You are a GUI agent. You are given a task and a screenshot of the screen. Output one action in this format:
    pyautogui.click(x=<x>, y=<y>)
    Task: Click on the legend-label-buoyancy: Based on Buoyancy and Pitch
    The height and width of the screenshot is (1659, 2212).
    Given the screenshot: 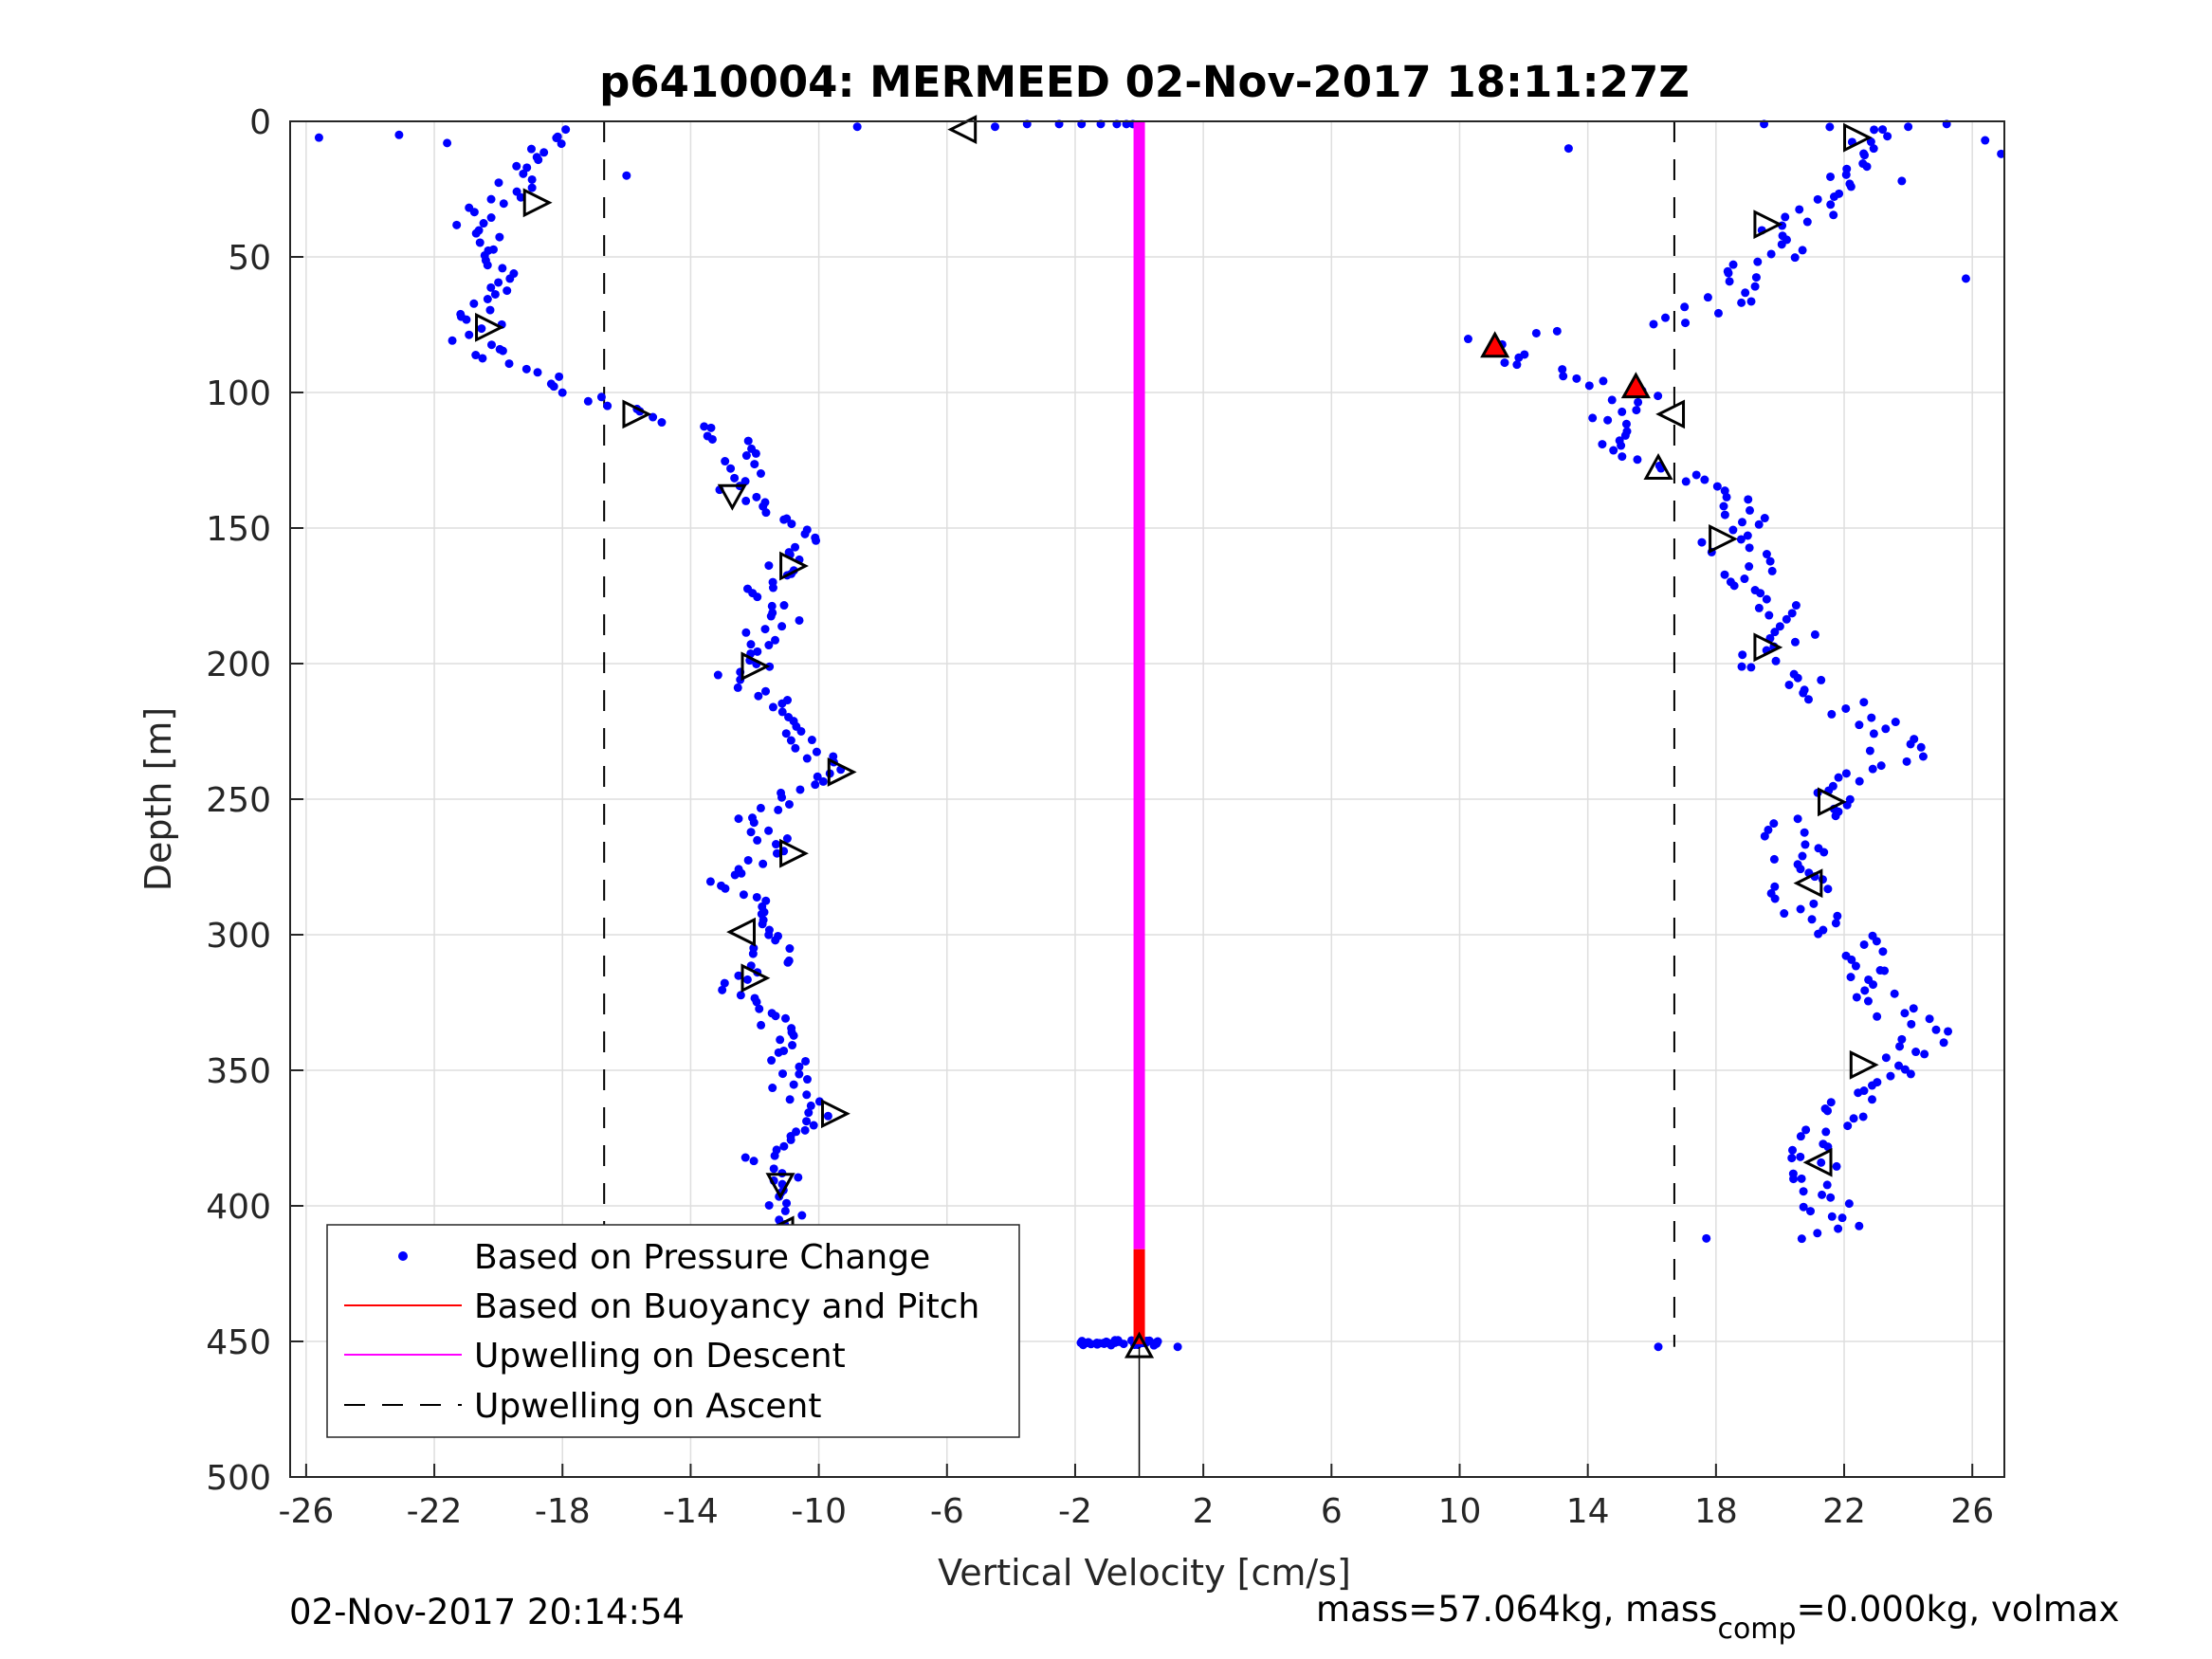 What is the action you would take?
    pyautogui.click(x=726, y=1306)
    